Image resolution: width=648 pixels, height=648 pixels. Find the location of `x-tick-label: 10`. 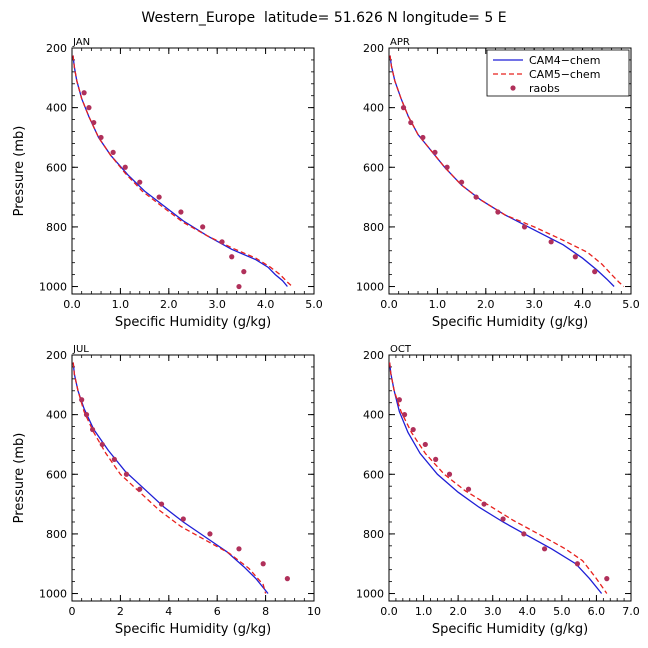

x-tick-label: 10 is located at coordinates (314, 611).